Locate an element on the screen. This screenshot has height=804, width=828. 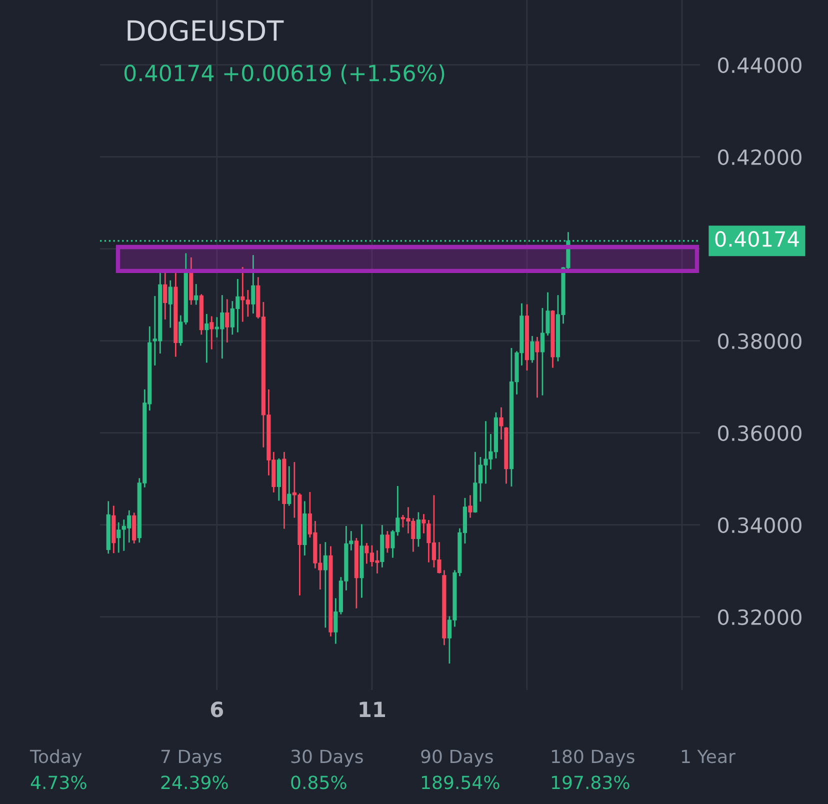
text: 30 Days is located at coordinates (327, 758).